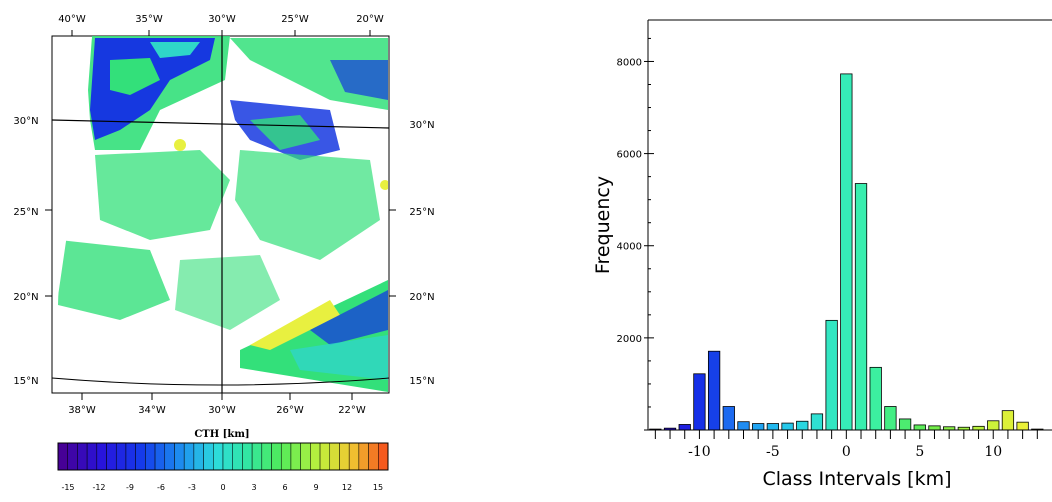  I want to click on x-axis-title: Class Intervals [km], so click(856, 479).